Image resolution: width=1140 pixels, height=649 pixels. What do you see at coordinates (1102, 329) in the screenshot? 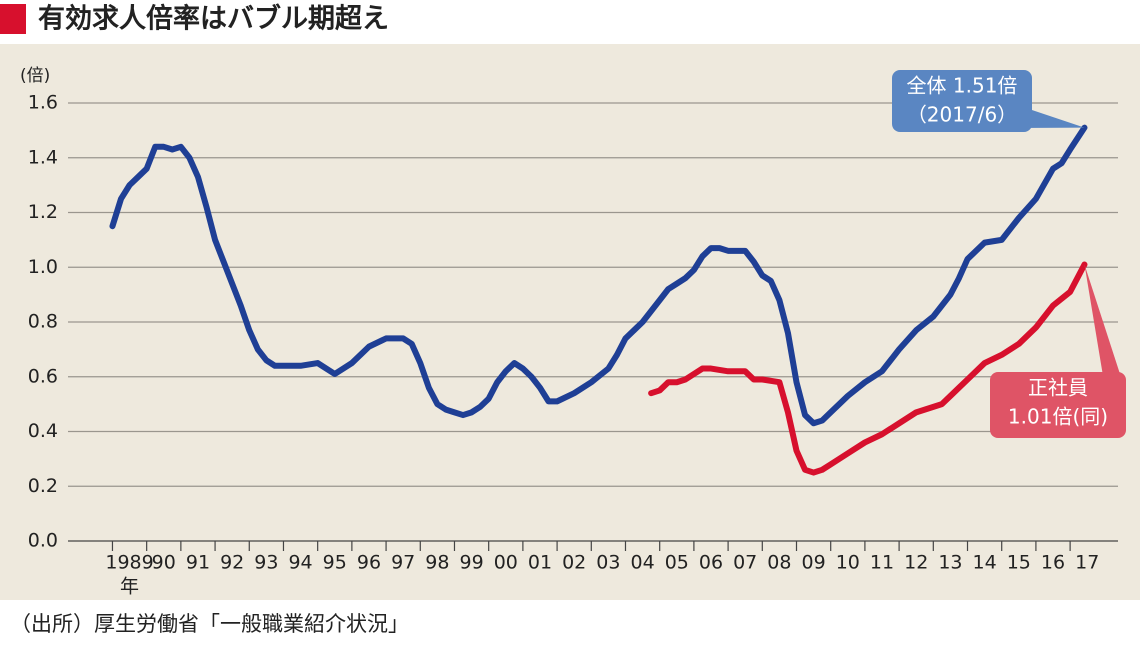
I see `callout-pointer` at bounding box center [1102, 329].